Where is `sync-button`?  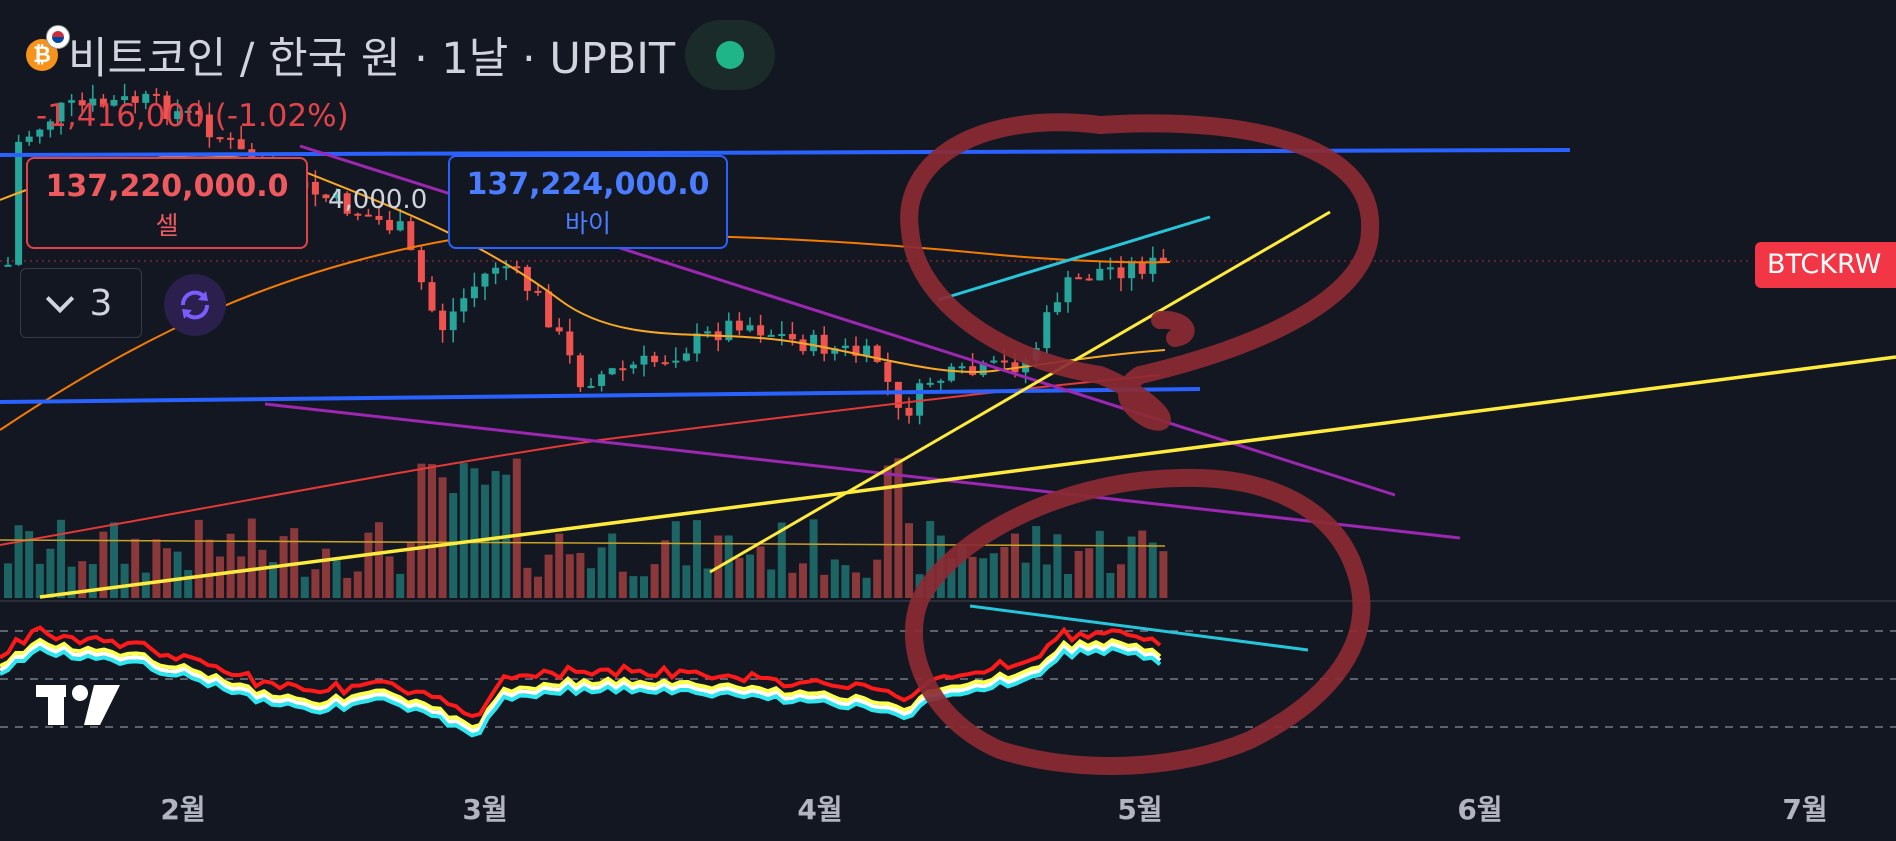 sync-button is located at coordinates (195, 305).